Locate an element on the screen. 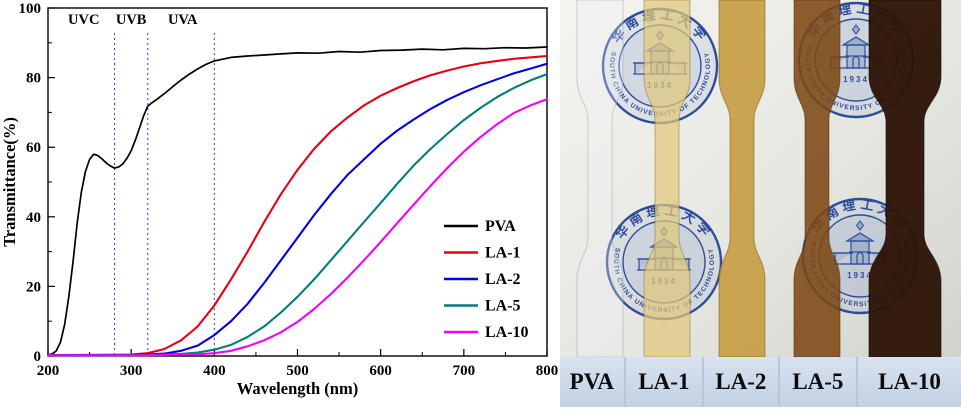 This screenshot has height=412, width=961. sample-label-la-10: LA-10 is located at coordinates (909, 382).